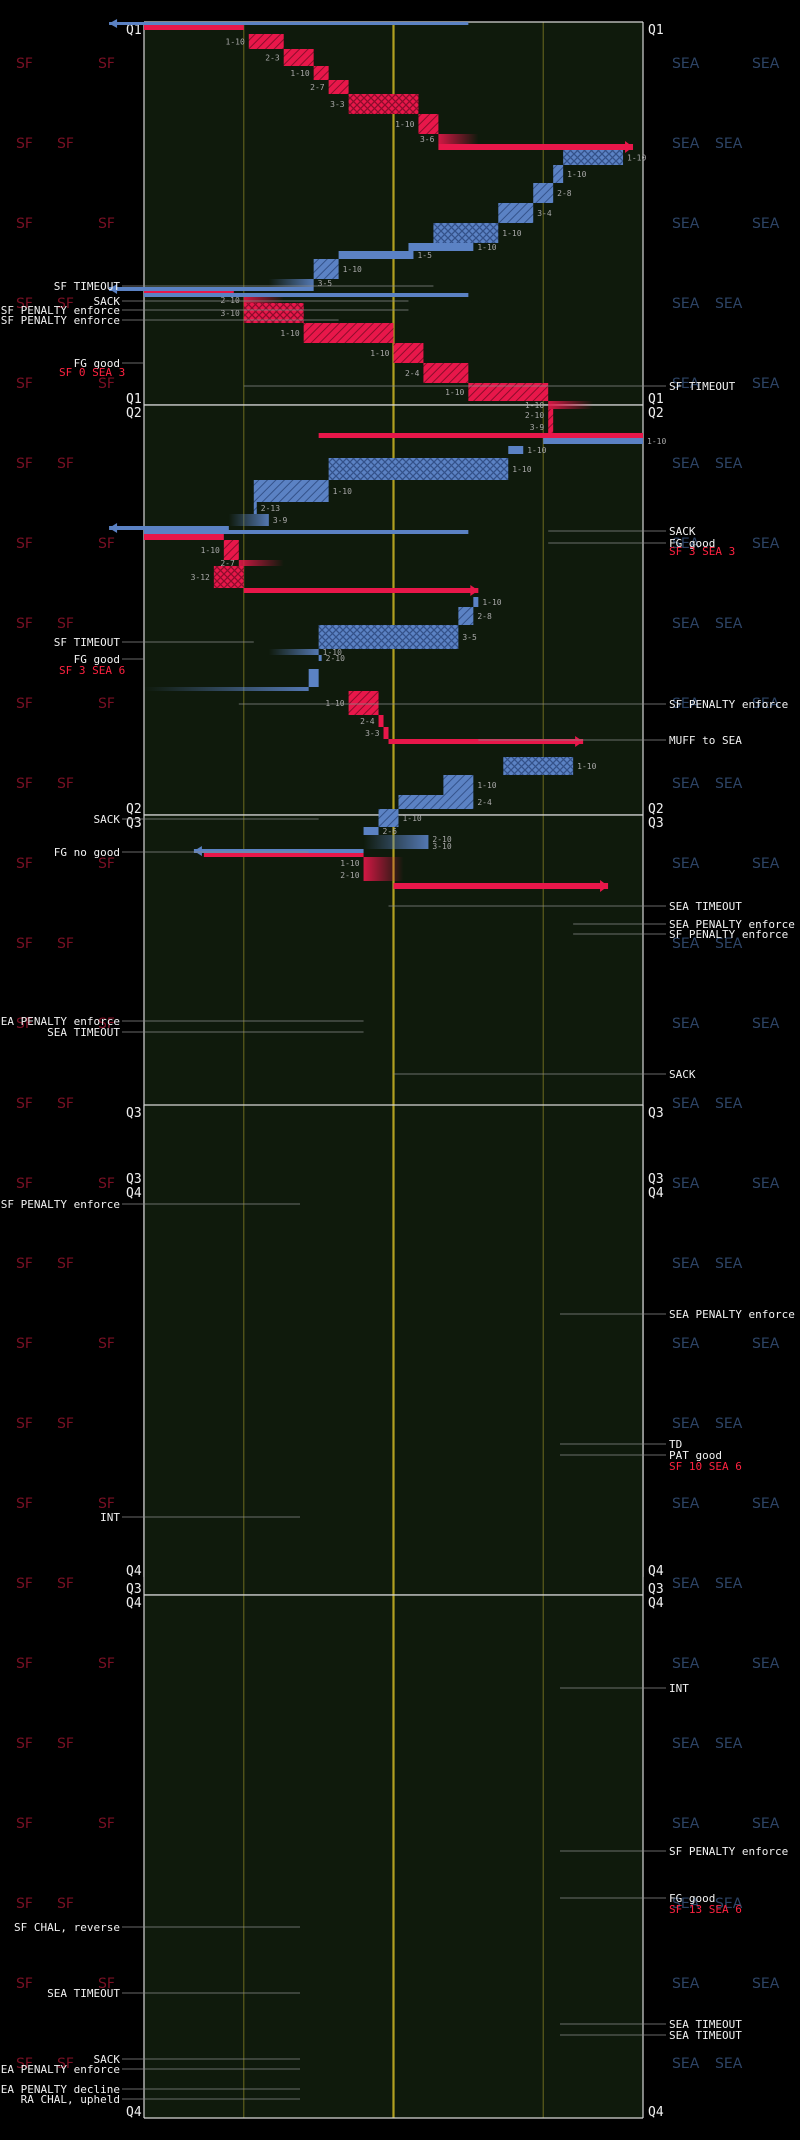  Describe the element at coordinates (656, 413) in the screenshot. I see `quarter-label-start: Q2` at that location.